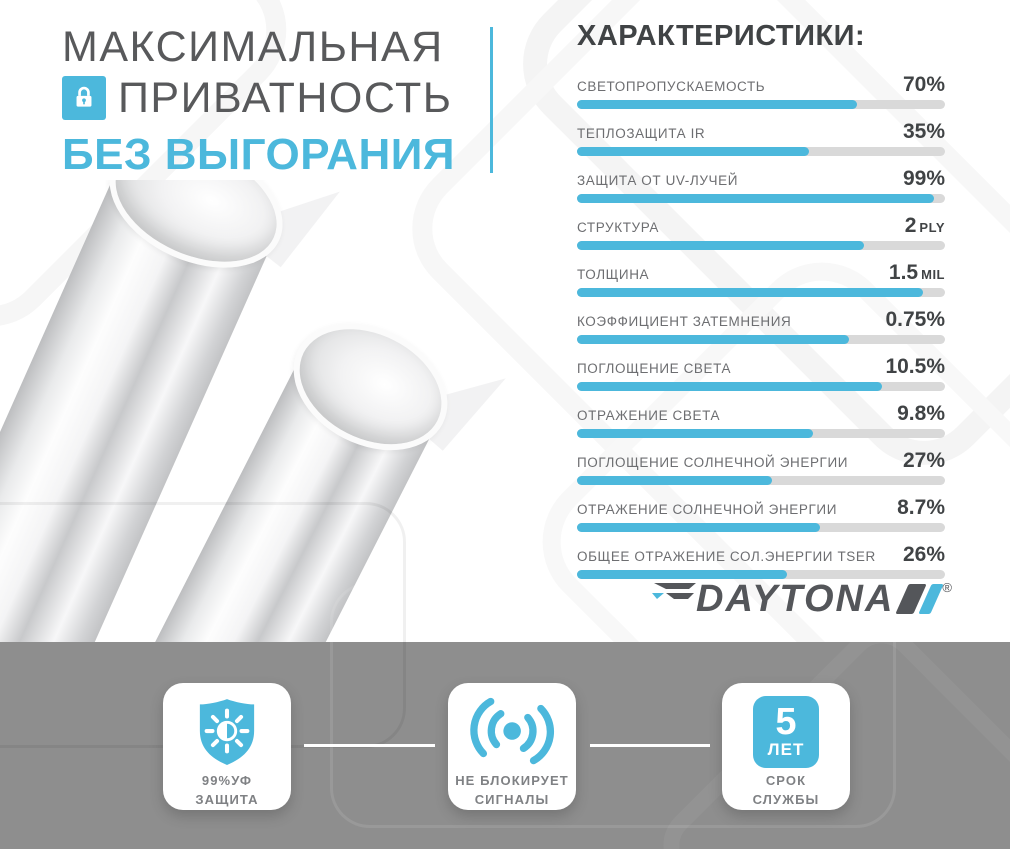  Describe the element at coordinates (674, 596) in the screenshot. I see `logo-wing-icon` at that location.